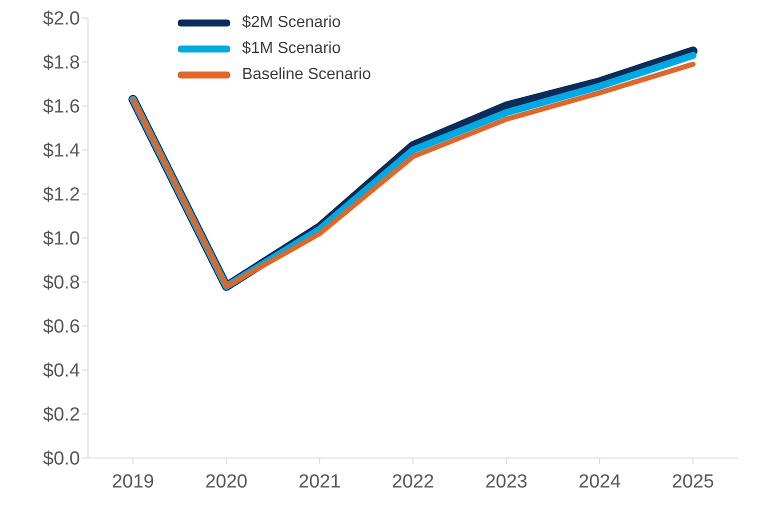  I want to click on y-tick-label: $1.4, so click(61, 151).